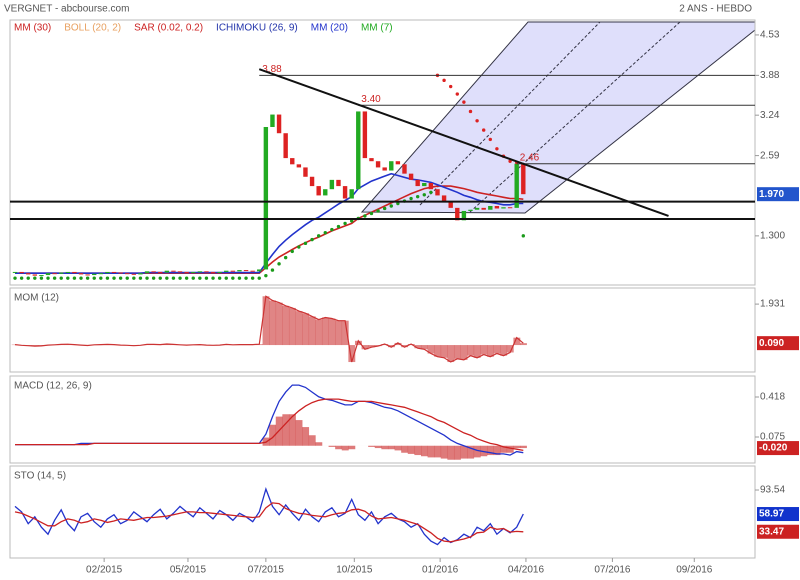 This screenshot has width=800, height=580. I want to click on value-tag-label: 1.970, so click(771, 194).